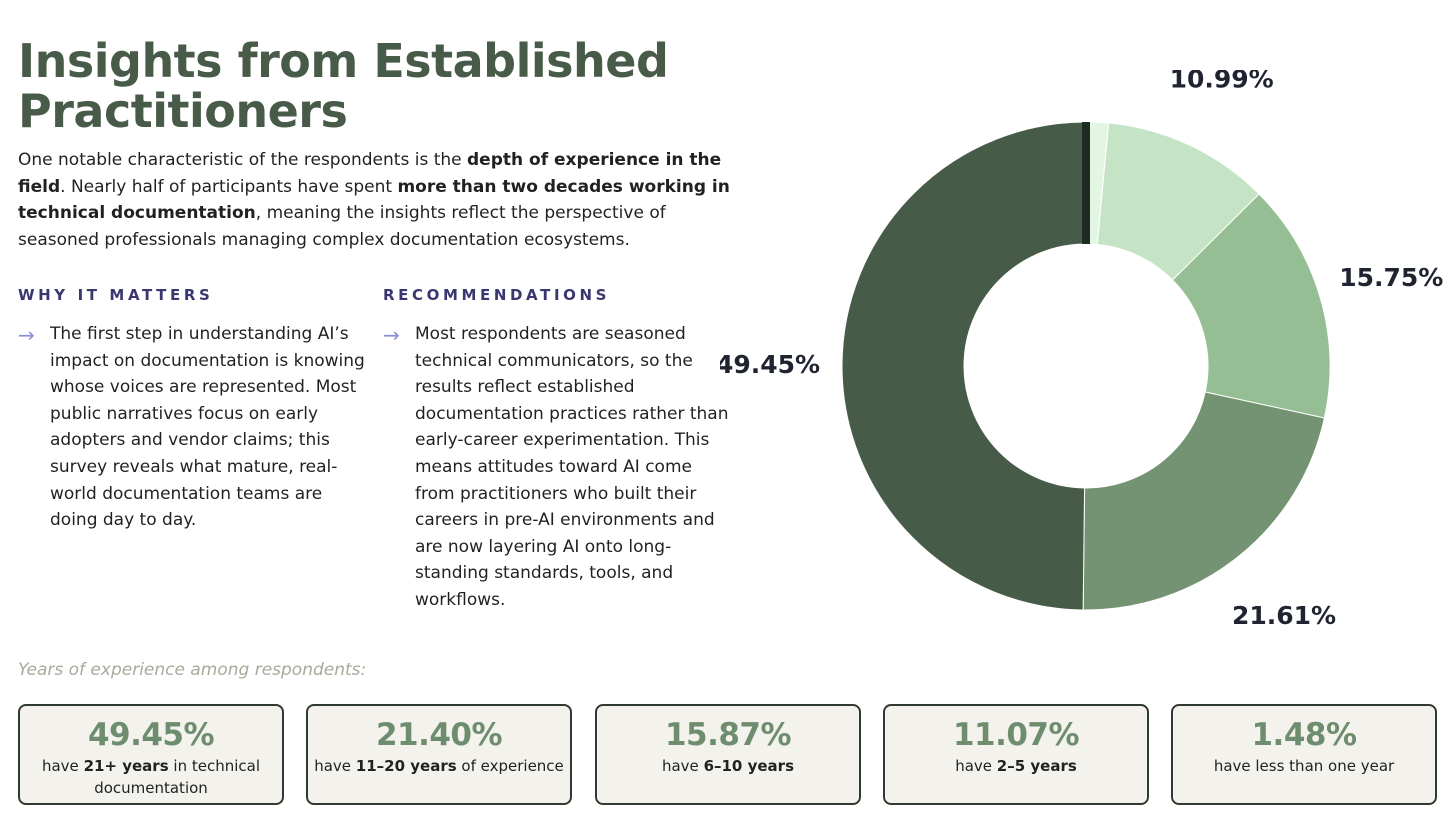  What do you see at coordinates (728, 735) in the screenshot?
I see `stat-card-value: 15.87%` at bounding box center [728, 735].